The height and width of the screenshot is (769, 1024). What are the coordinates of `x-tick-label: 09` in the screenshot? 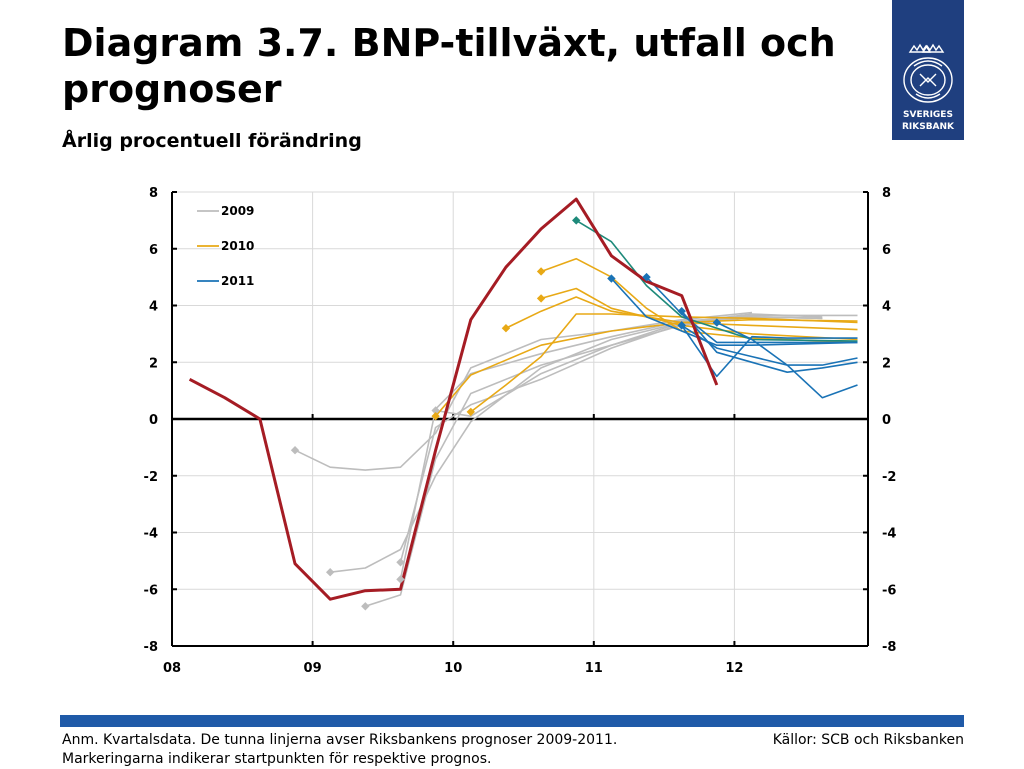 It's located at (313, 668).